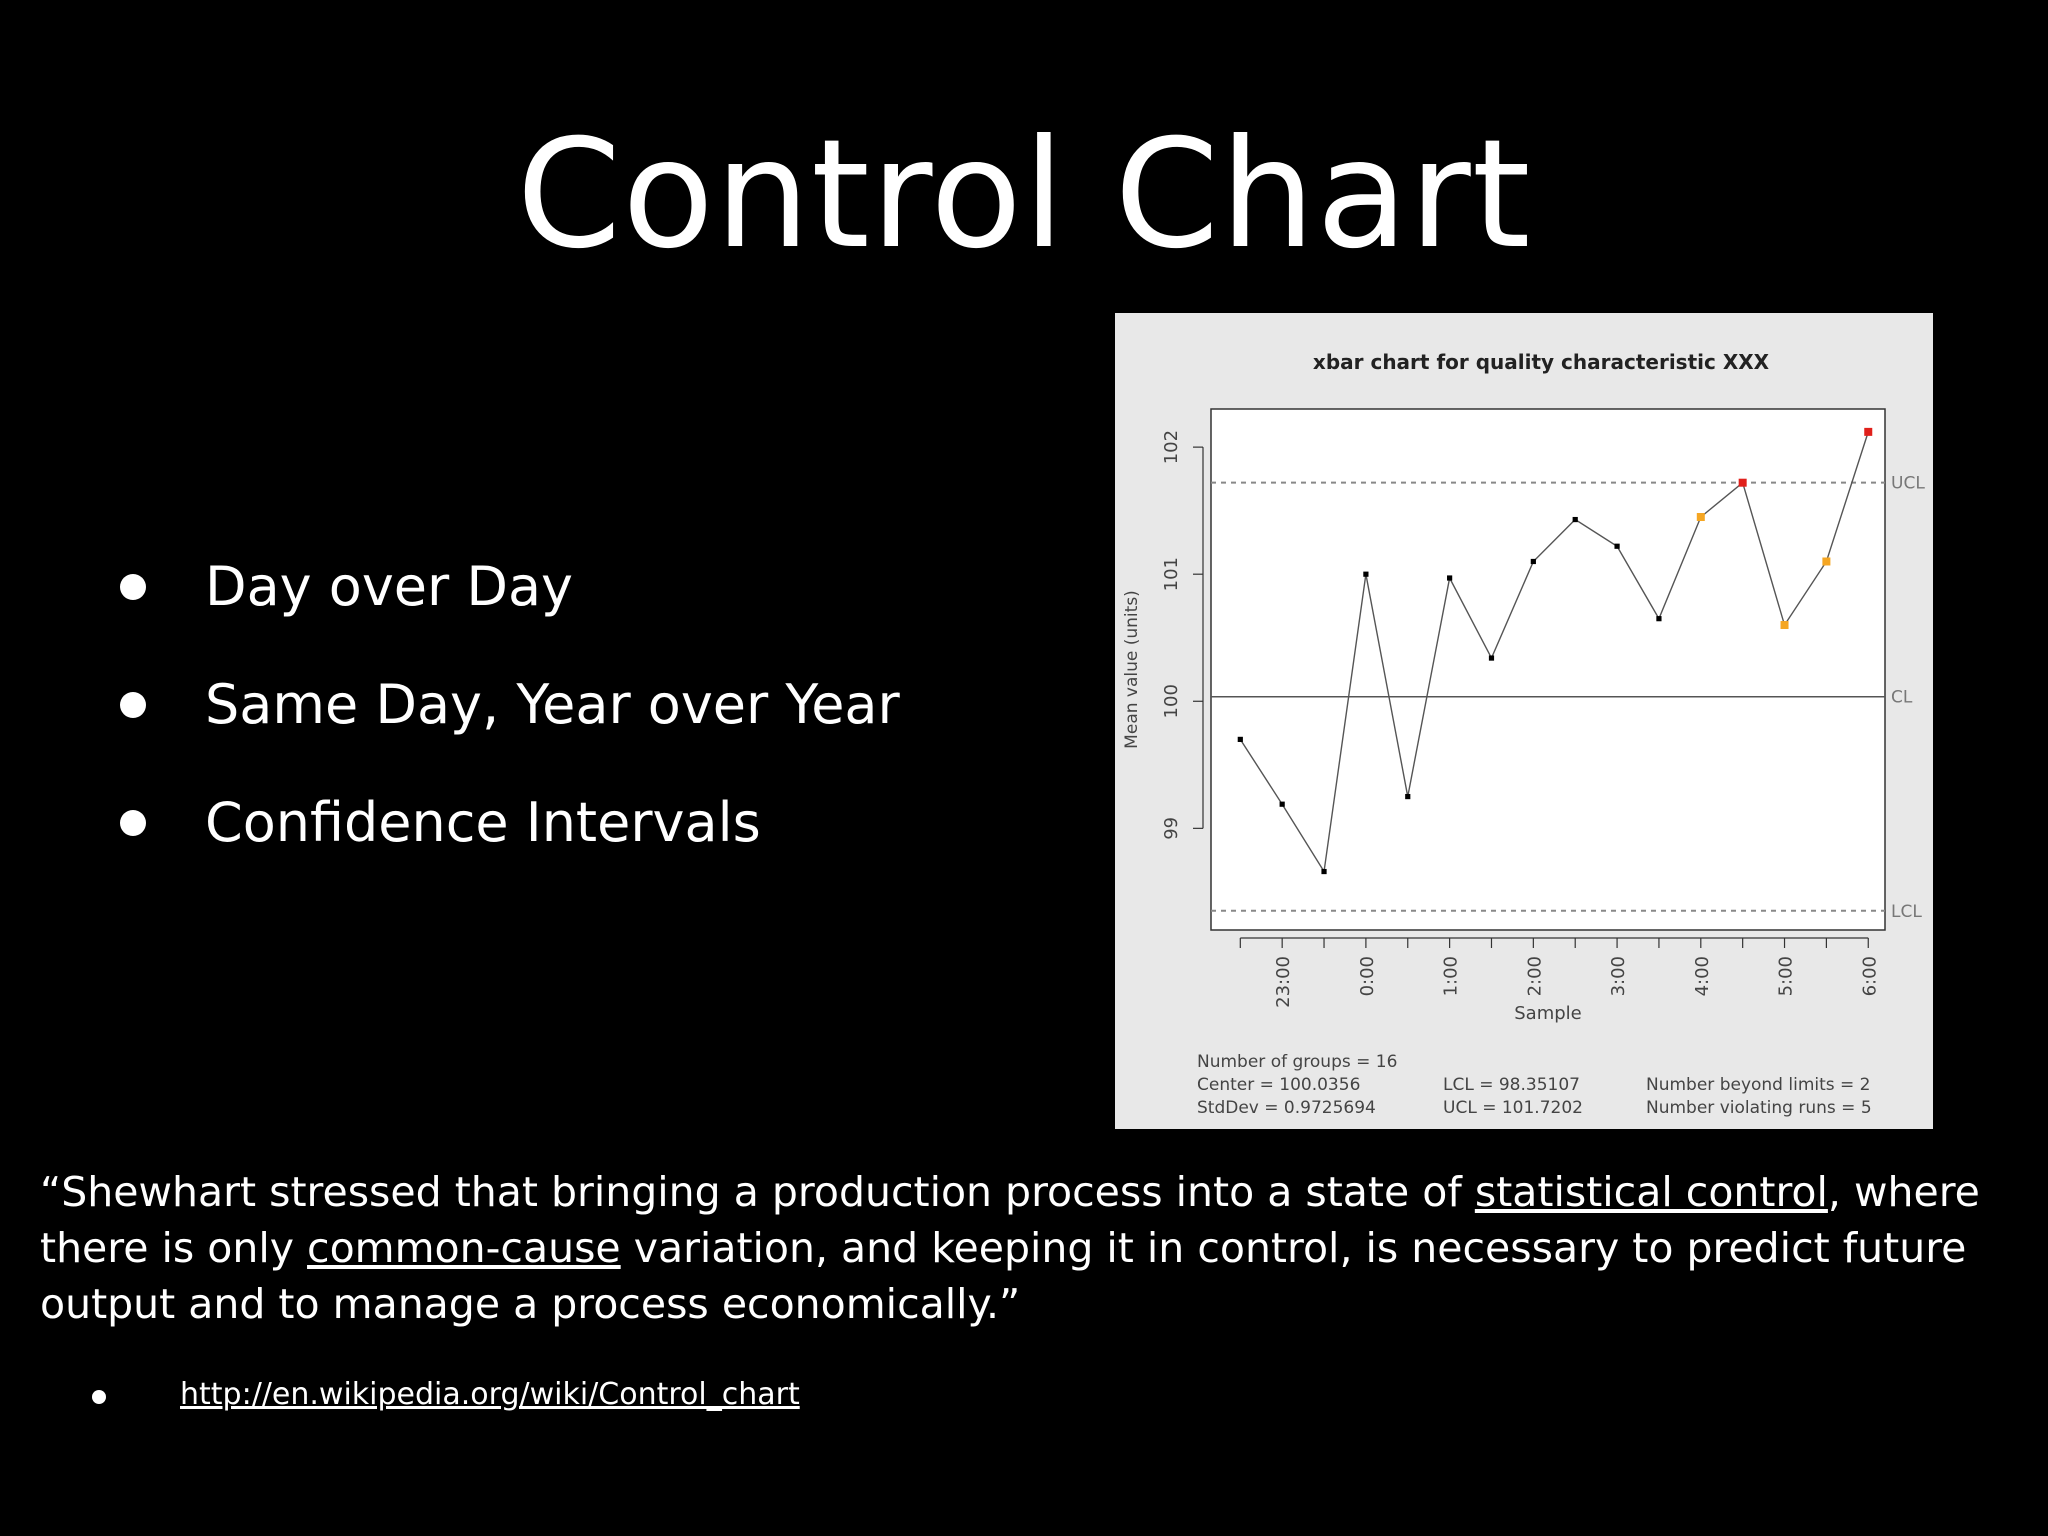 The height and width of the screenshot is (1536, 2048). What do you see at coordinates (1367, 976) in the screenshot?
I see `x-tick-label: 0:00` at bounding box center [1367, 976].